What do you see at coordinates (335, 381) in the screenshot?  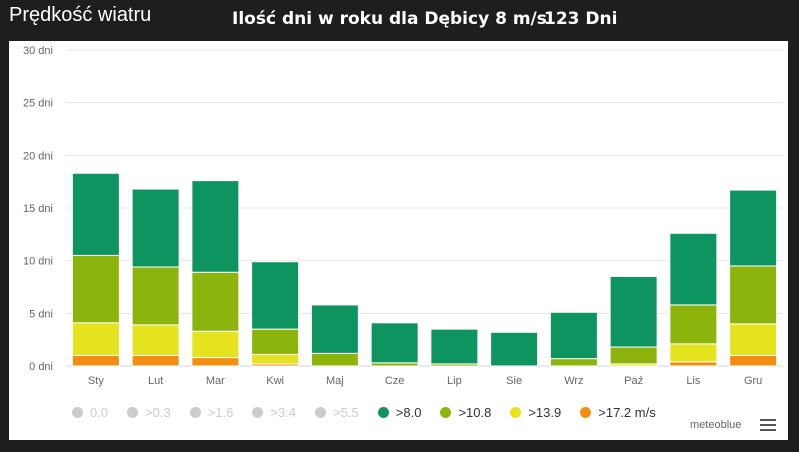 I see `x-tick-label: Maj` at bounding box center [335, 381].